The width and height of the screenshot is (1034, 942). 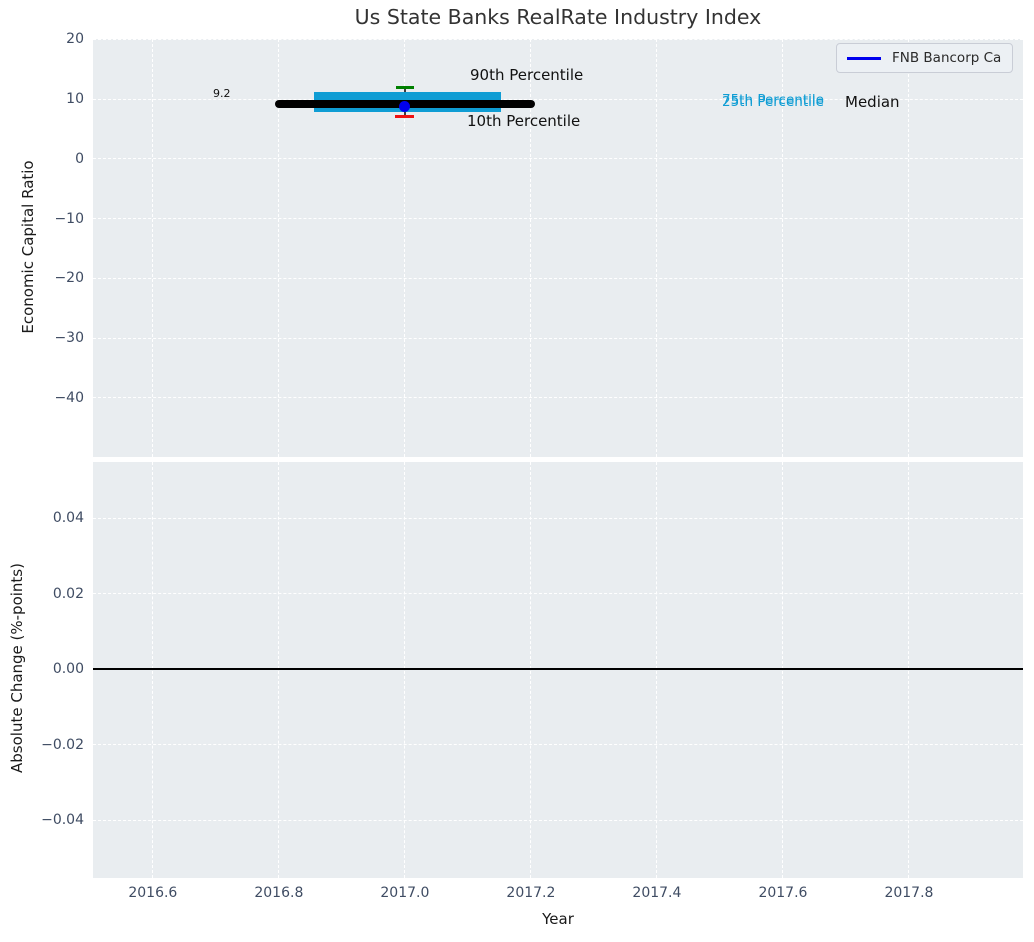 I want to click on annotation-p10_label: 10th Percentile, so click(x=524, y=121).